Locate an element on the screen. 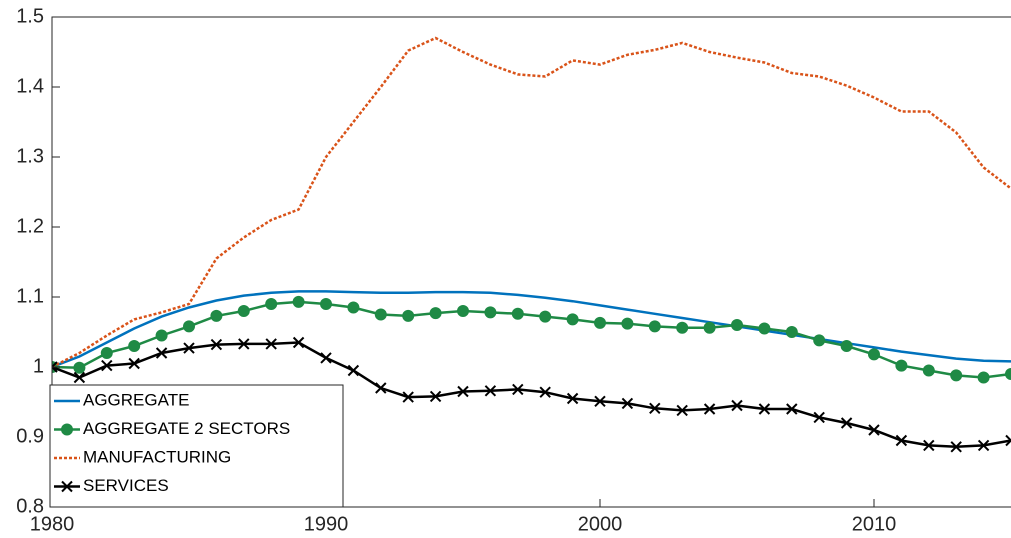 The image size is (1011, 538). legend-label: AGGREGATE is located at coordinates (136, 399).